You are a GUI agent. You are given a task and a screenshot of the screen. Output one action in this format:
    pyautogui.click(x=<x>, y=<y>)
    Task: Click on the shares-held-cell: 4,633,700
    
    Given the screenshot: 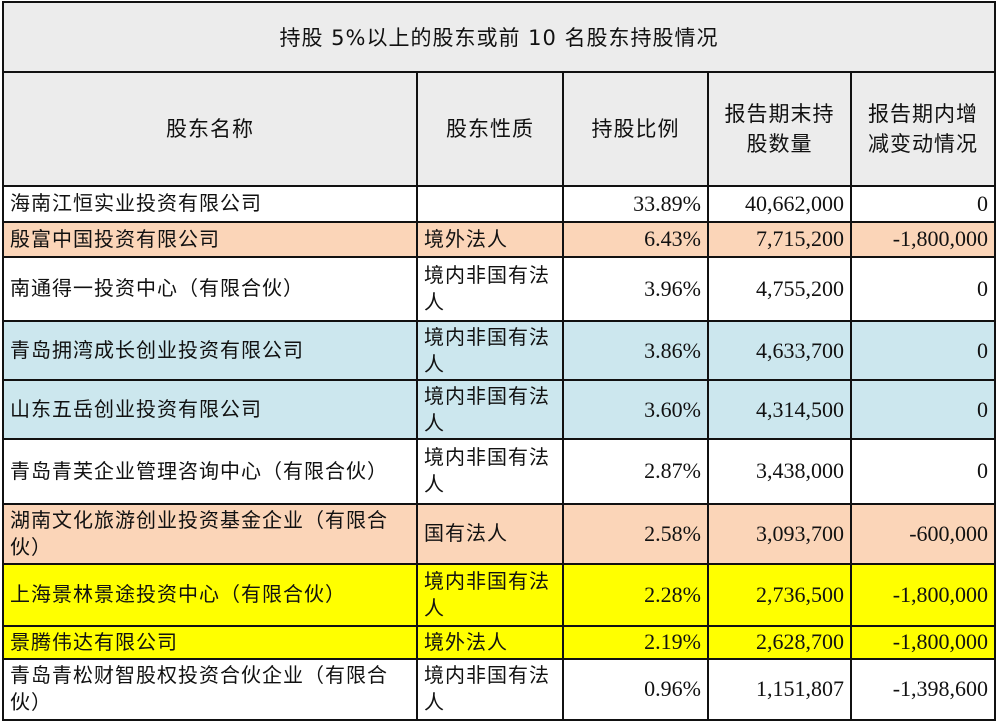 What is the action you would take?
    pyautogui.click(x=779, y=351)
    